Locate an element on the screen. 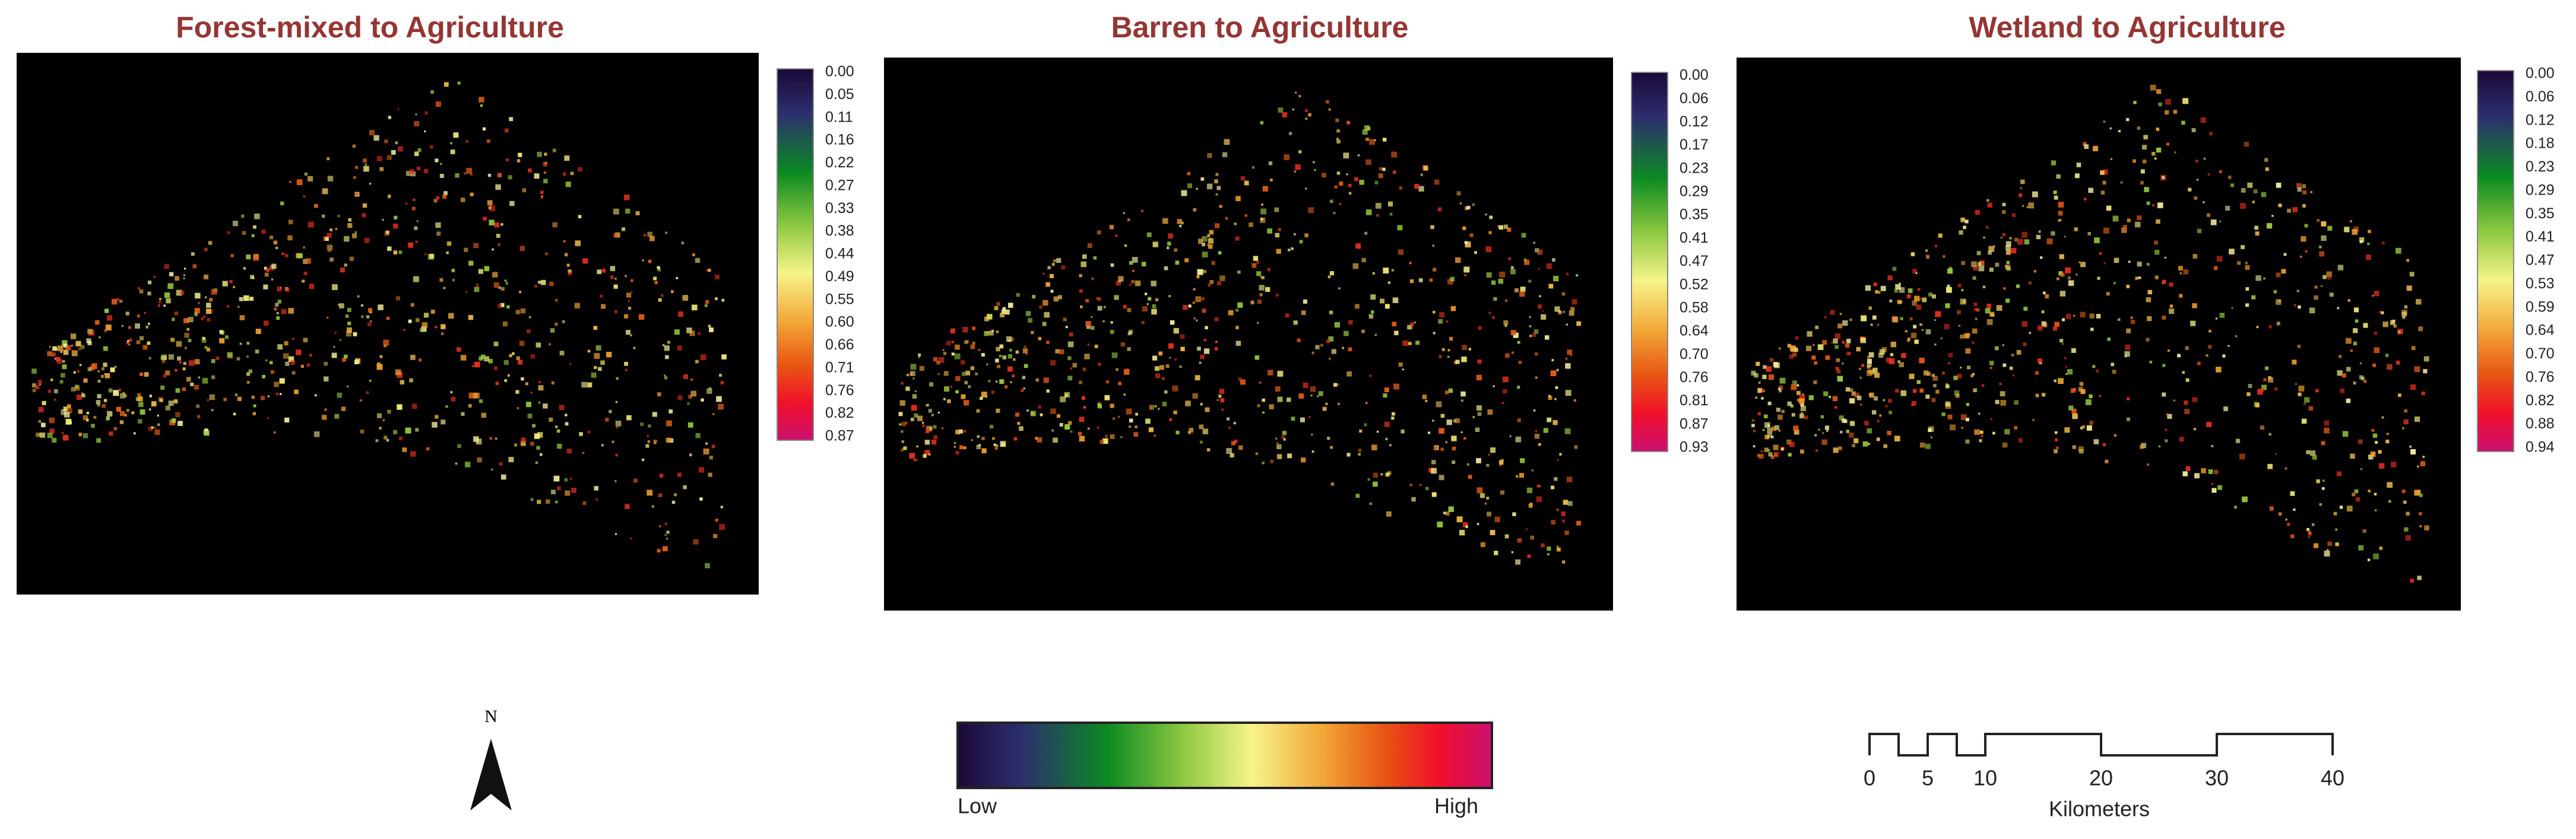 The height and width of the screenshot is (839, 2576). north-arrow is located at coordinates (491, 775).